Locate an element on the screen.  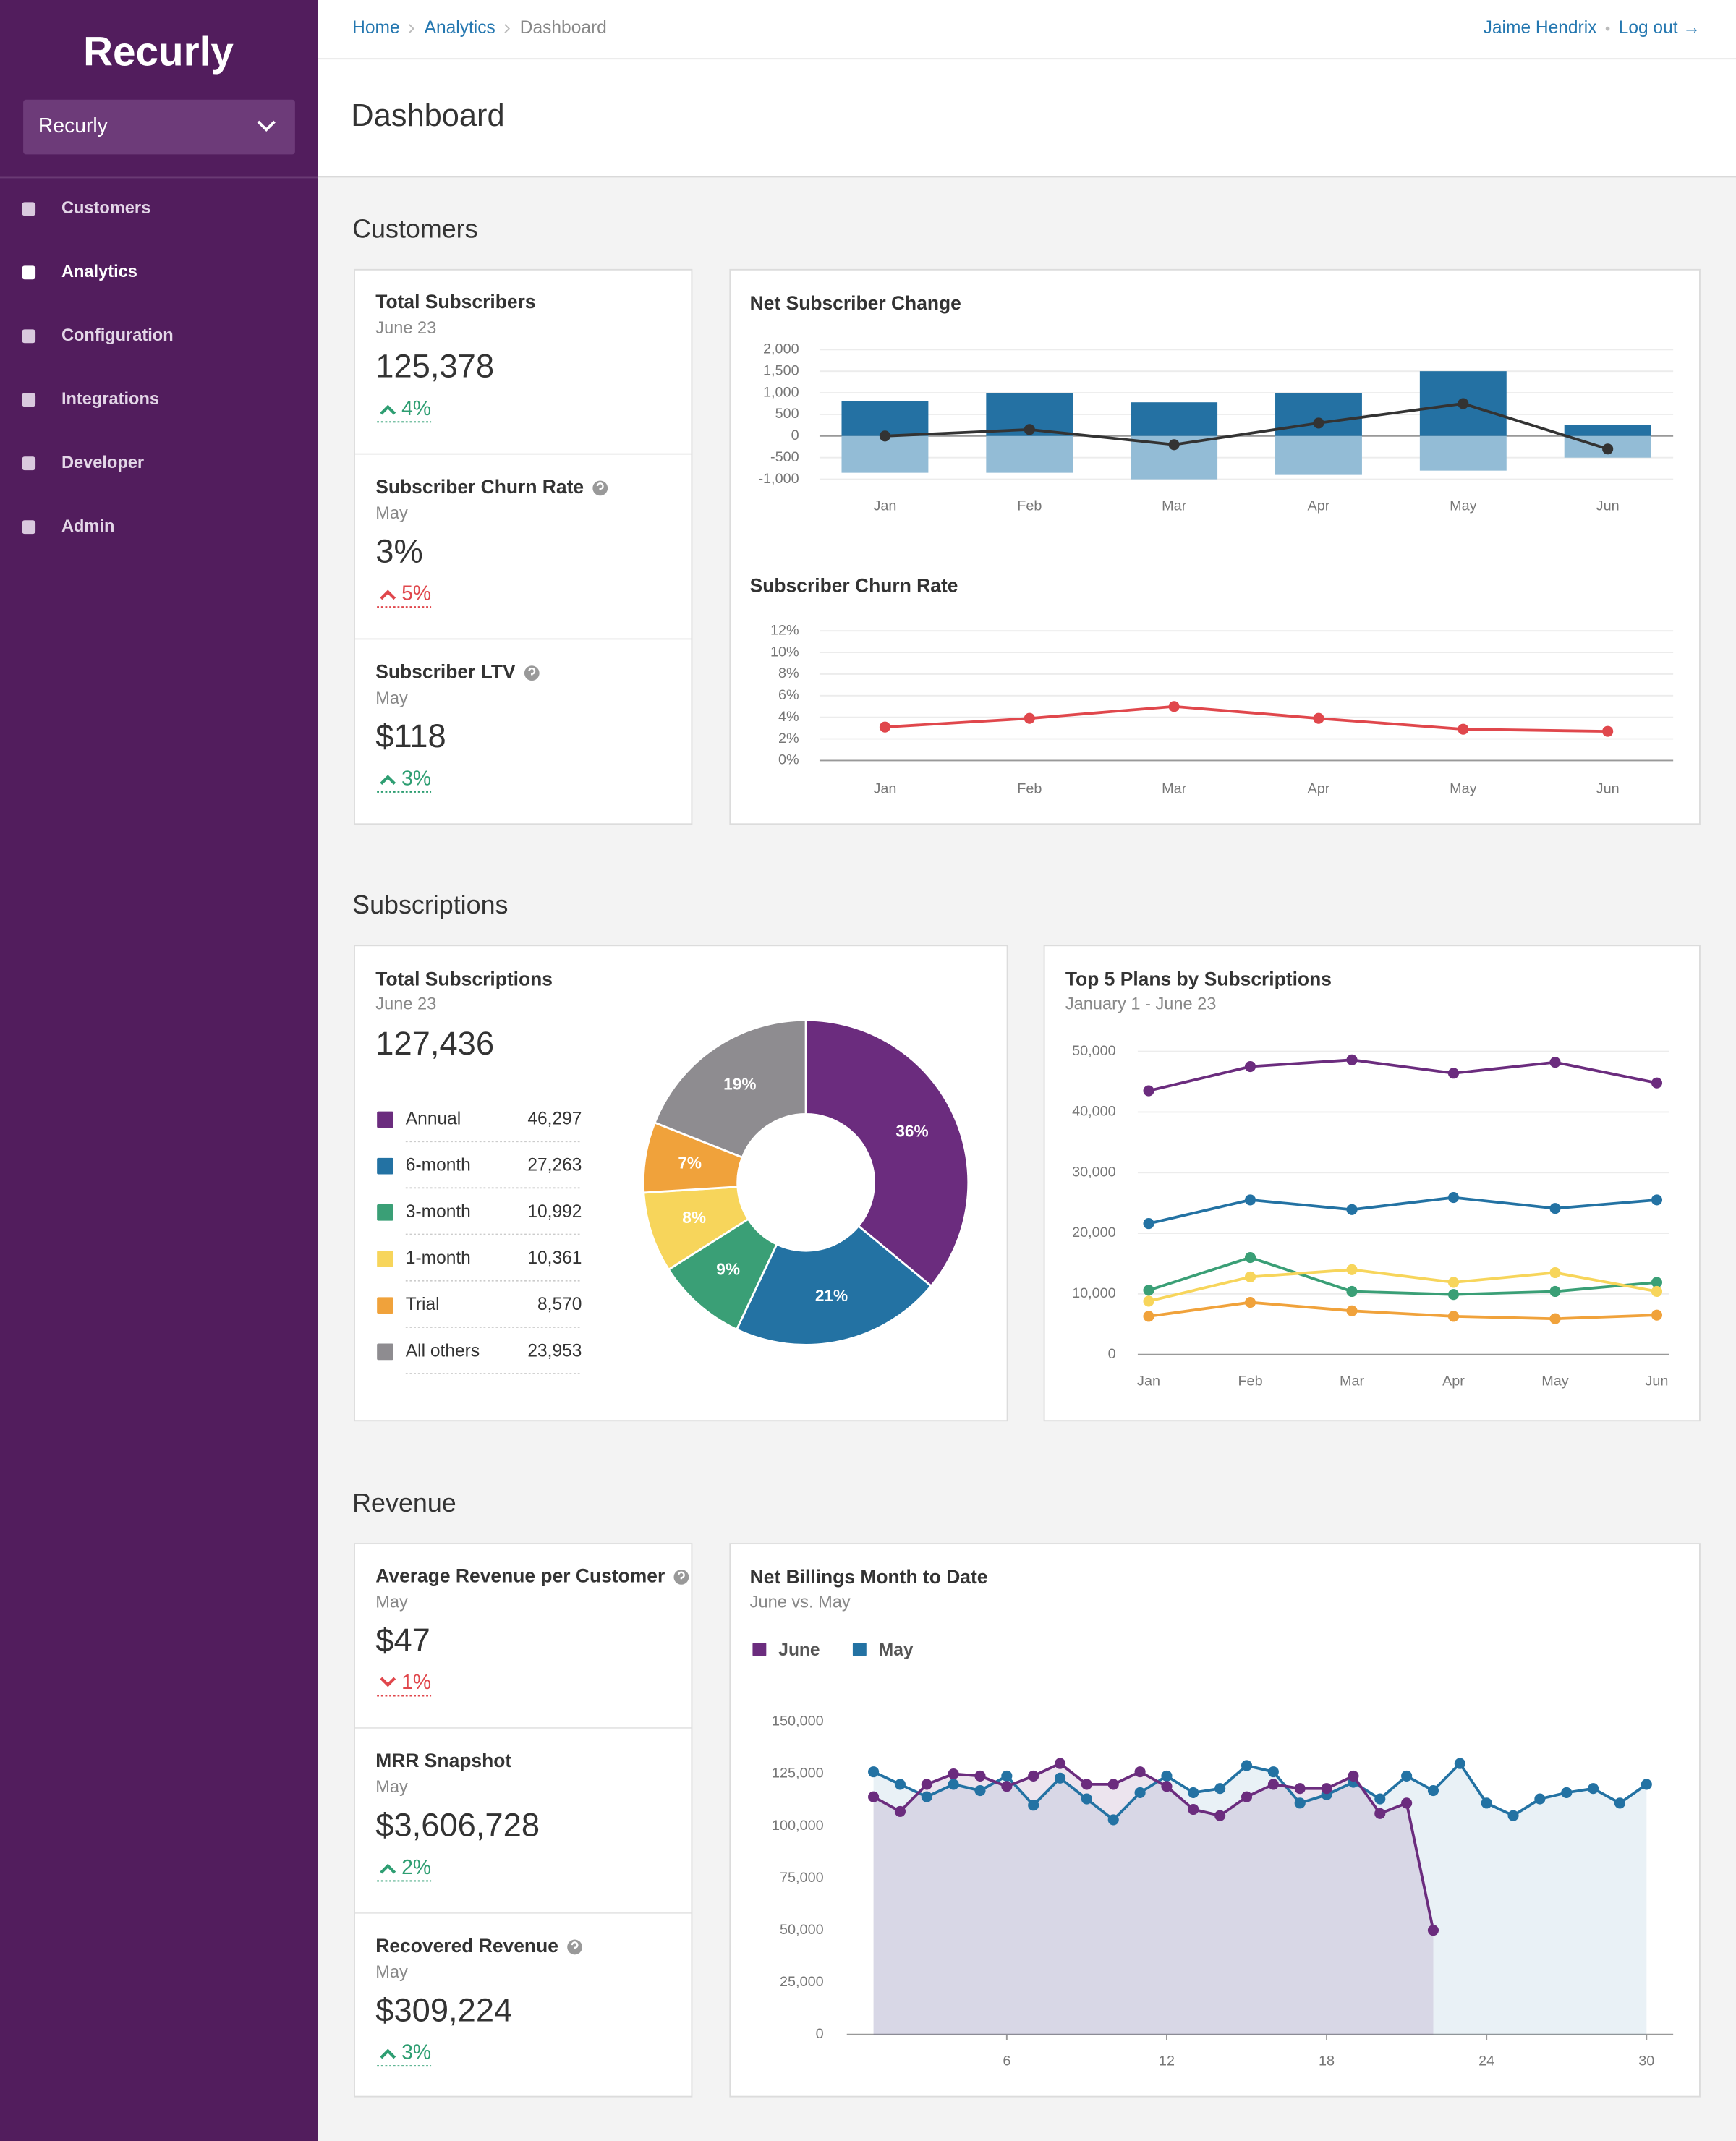
legend-label: All others is located at coordinates (443, 1351).